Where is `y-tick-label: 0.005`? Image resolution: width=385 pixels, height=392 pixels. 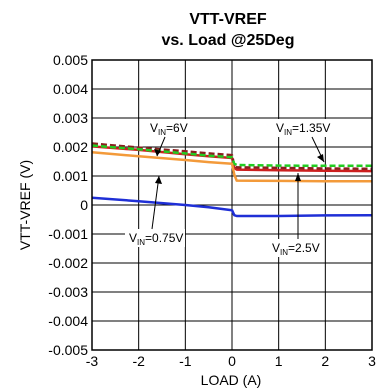 y-tick-label: 0.005 is located at coordinates (70, 60).